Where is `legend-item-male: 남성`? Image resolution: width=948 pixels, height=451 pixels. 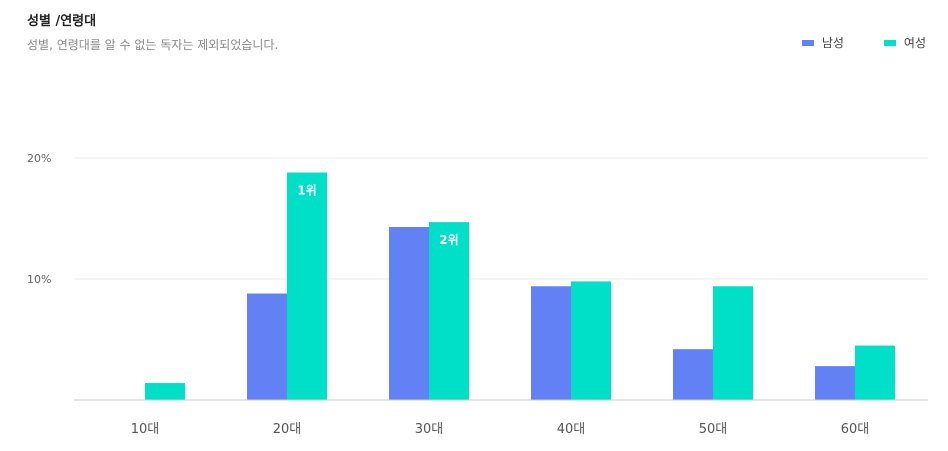
legend-item-male: 남성 is located at coordinates (822, 42).